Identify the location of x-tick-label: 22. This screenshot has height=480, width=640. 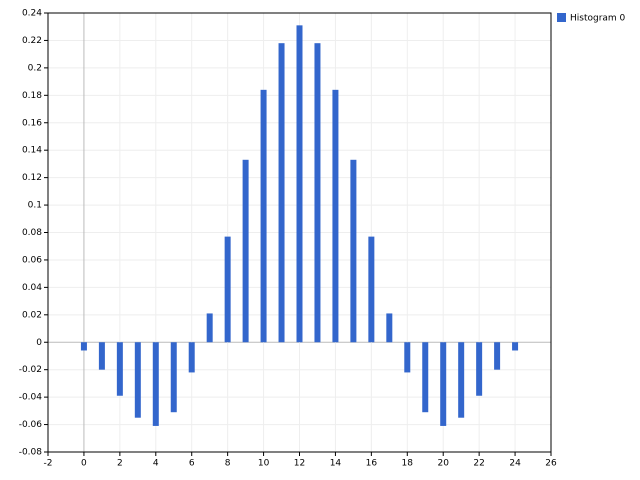
(478, 464).